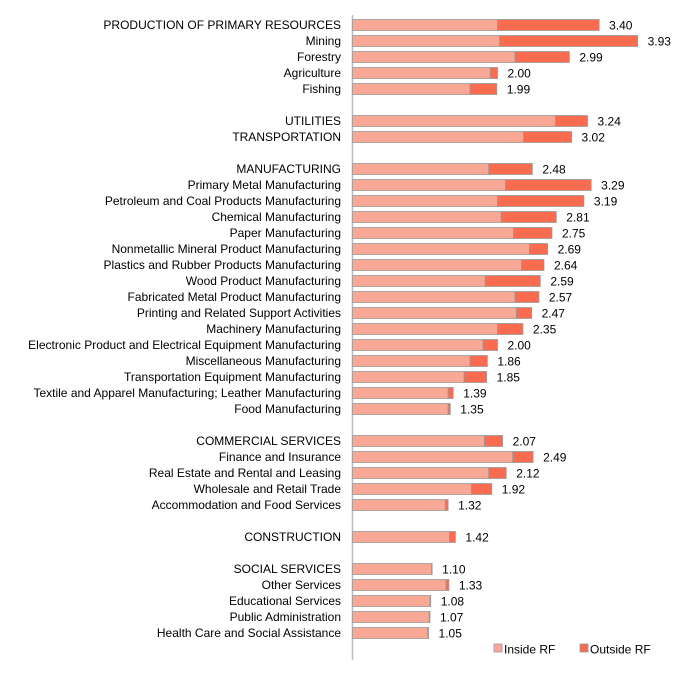 Image resolution: width=700 pixels, height=681 pixels. Describe the element at coordinates (288, 169) in the screenshot. I see `category-label: MANUFACTURING` at that location.